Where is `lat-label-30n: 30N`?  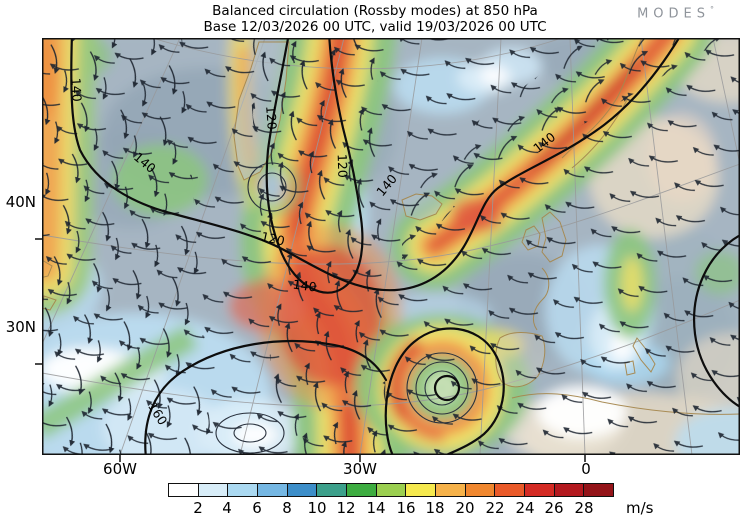
lat-label-30n: 30N is located at coordinates (20, 327).